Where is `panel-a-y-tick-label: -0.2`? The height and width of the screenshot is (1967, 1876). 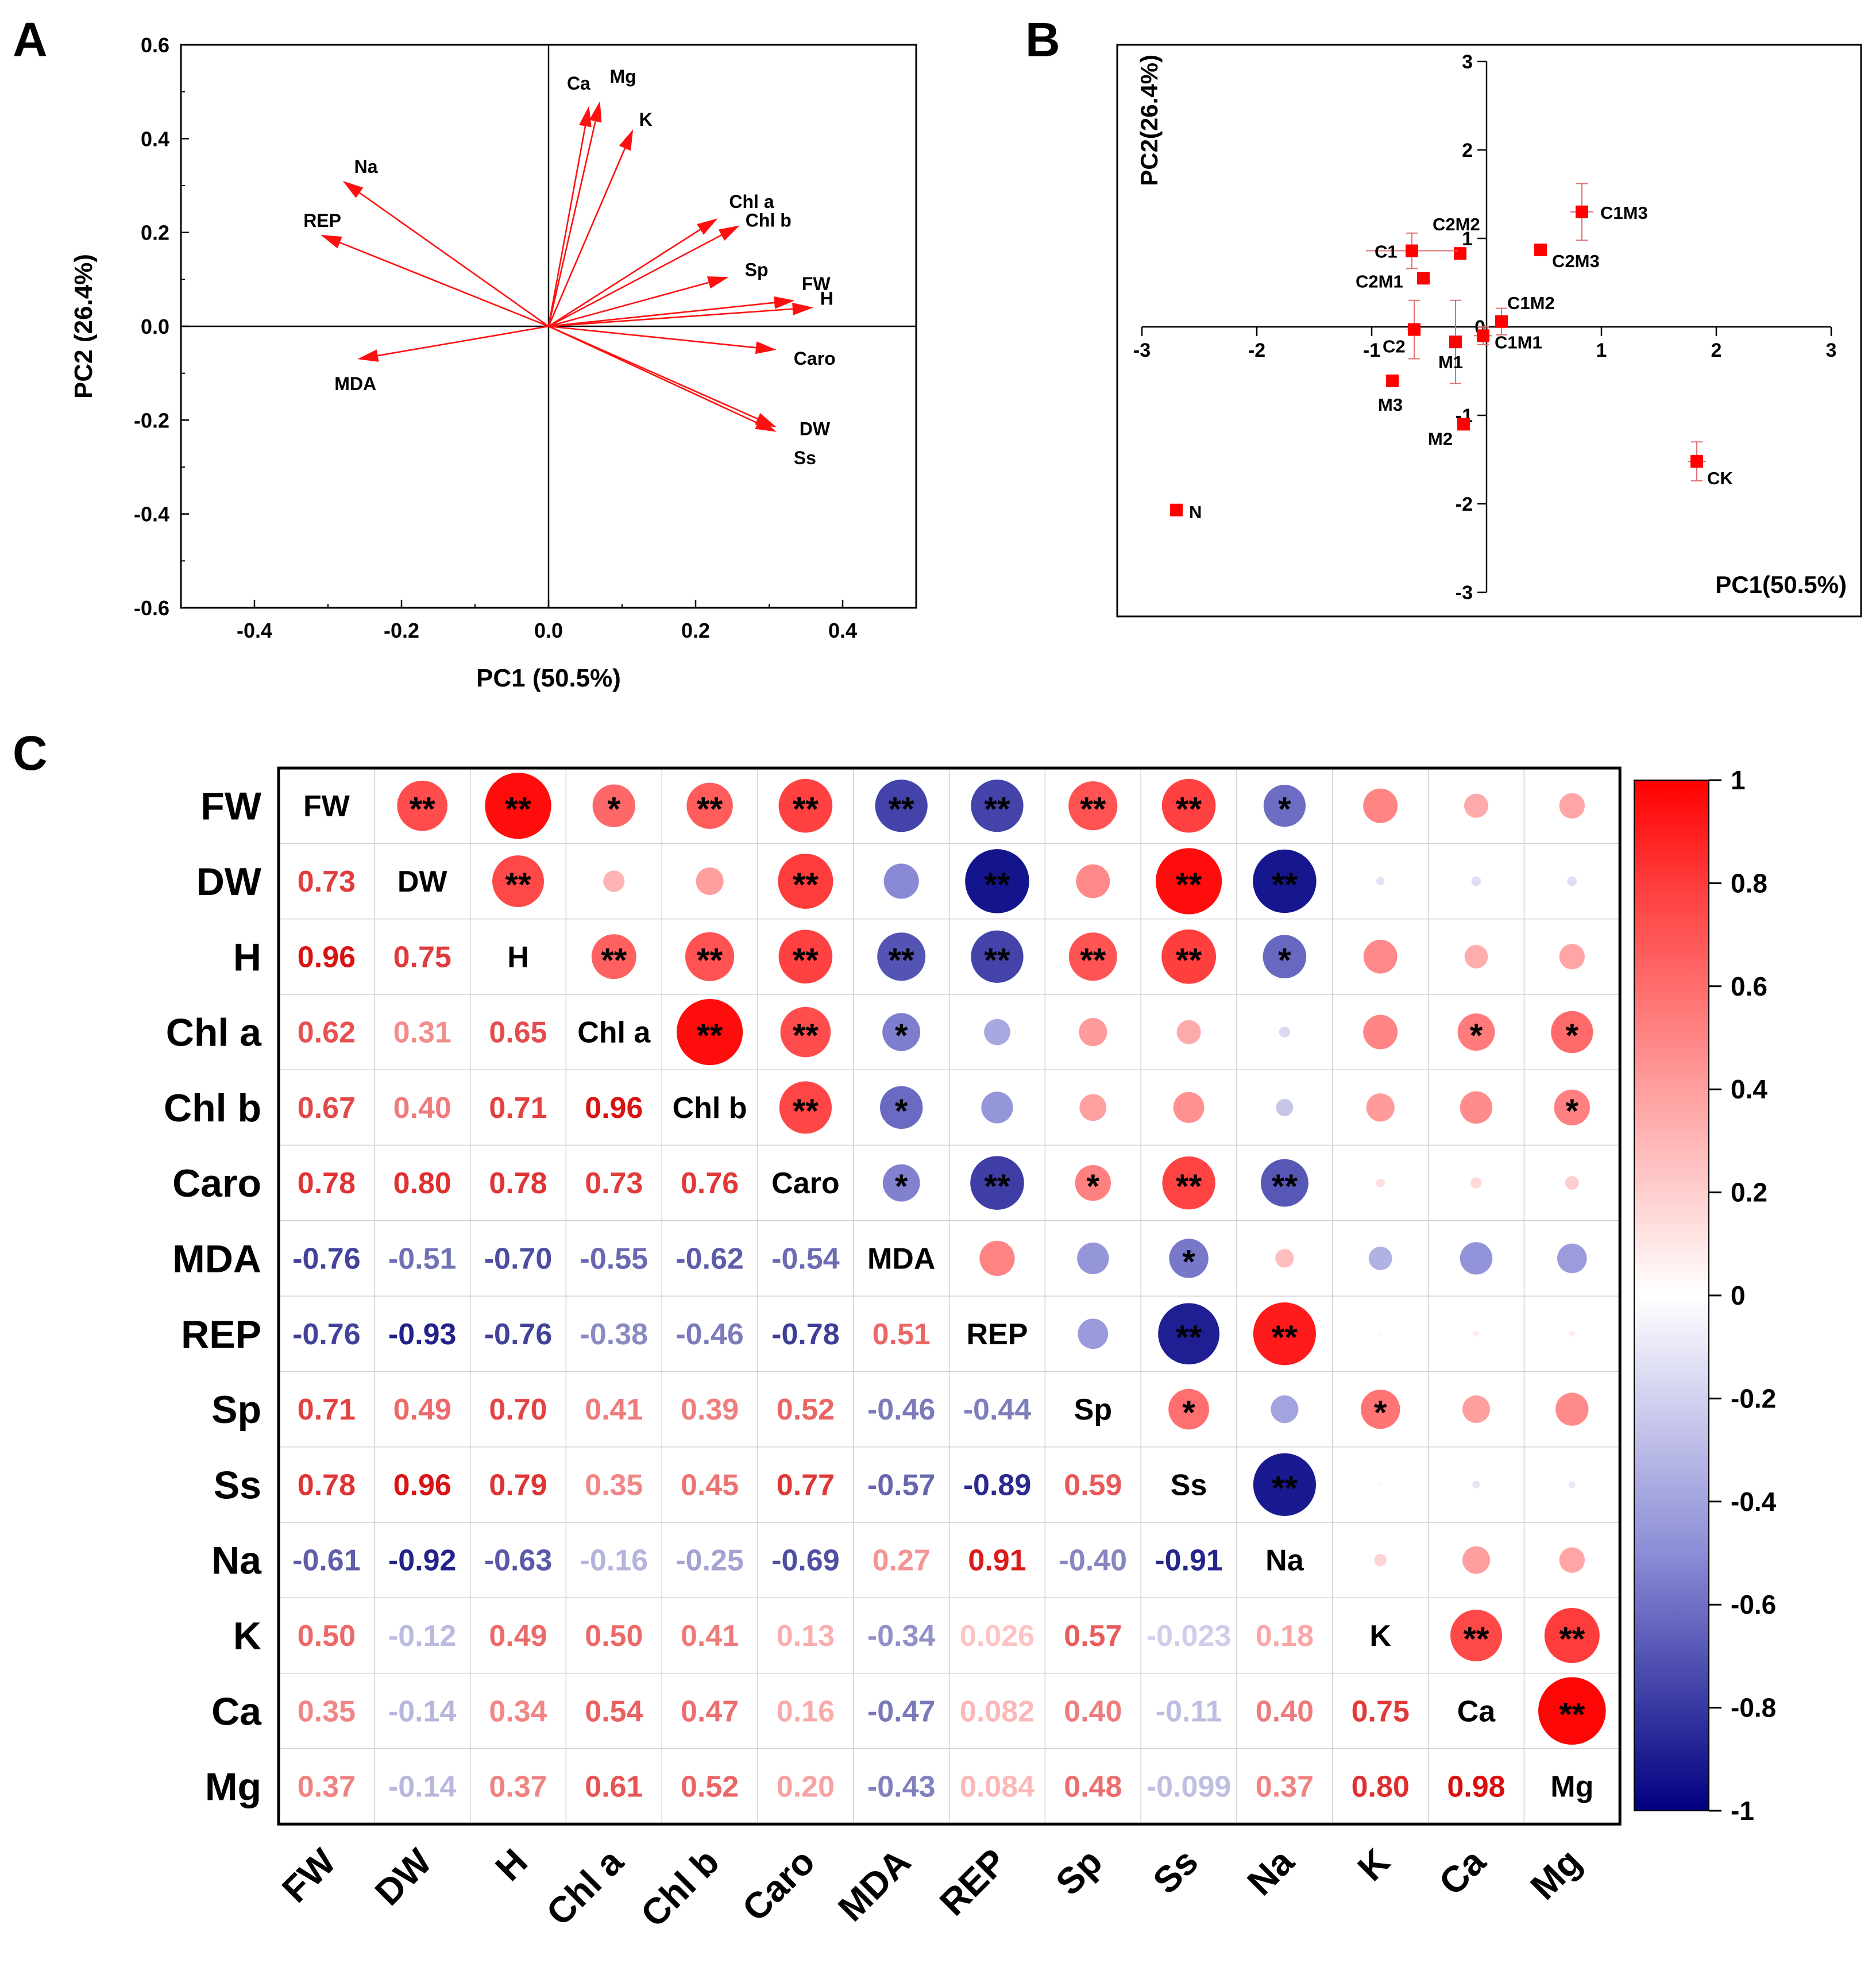 panel-a-y-tick-label: -0.2 is located at coordinates (152, 420).